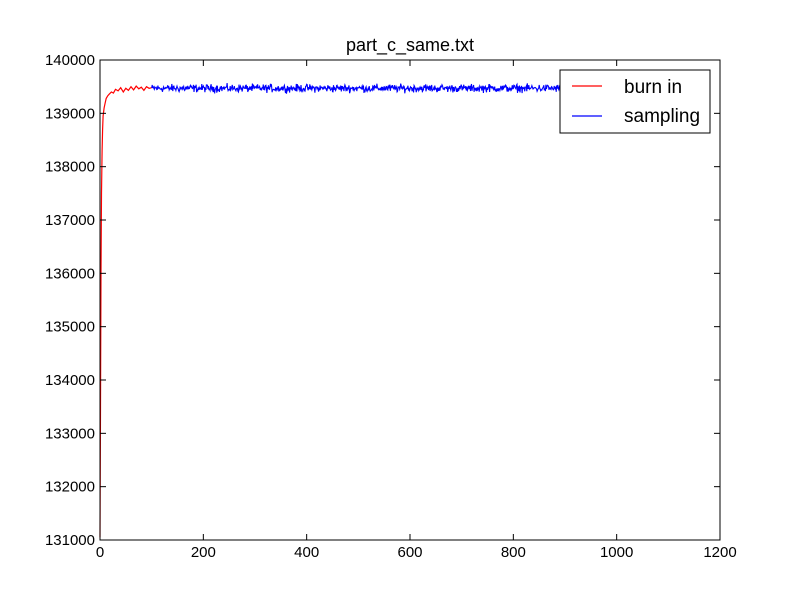 This screenshot has height=600, width=800. What do you see at coordinates (70, 327) in the screenshot?
I see `y-tick-label: 135000` at bounding box center [70, 327].